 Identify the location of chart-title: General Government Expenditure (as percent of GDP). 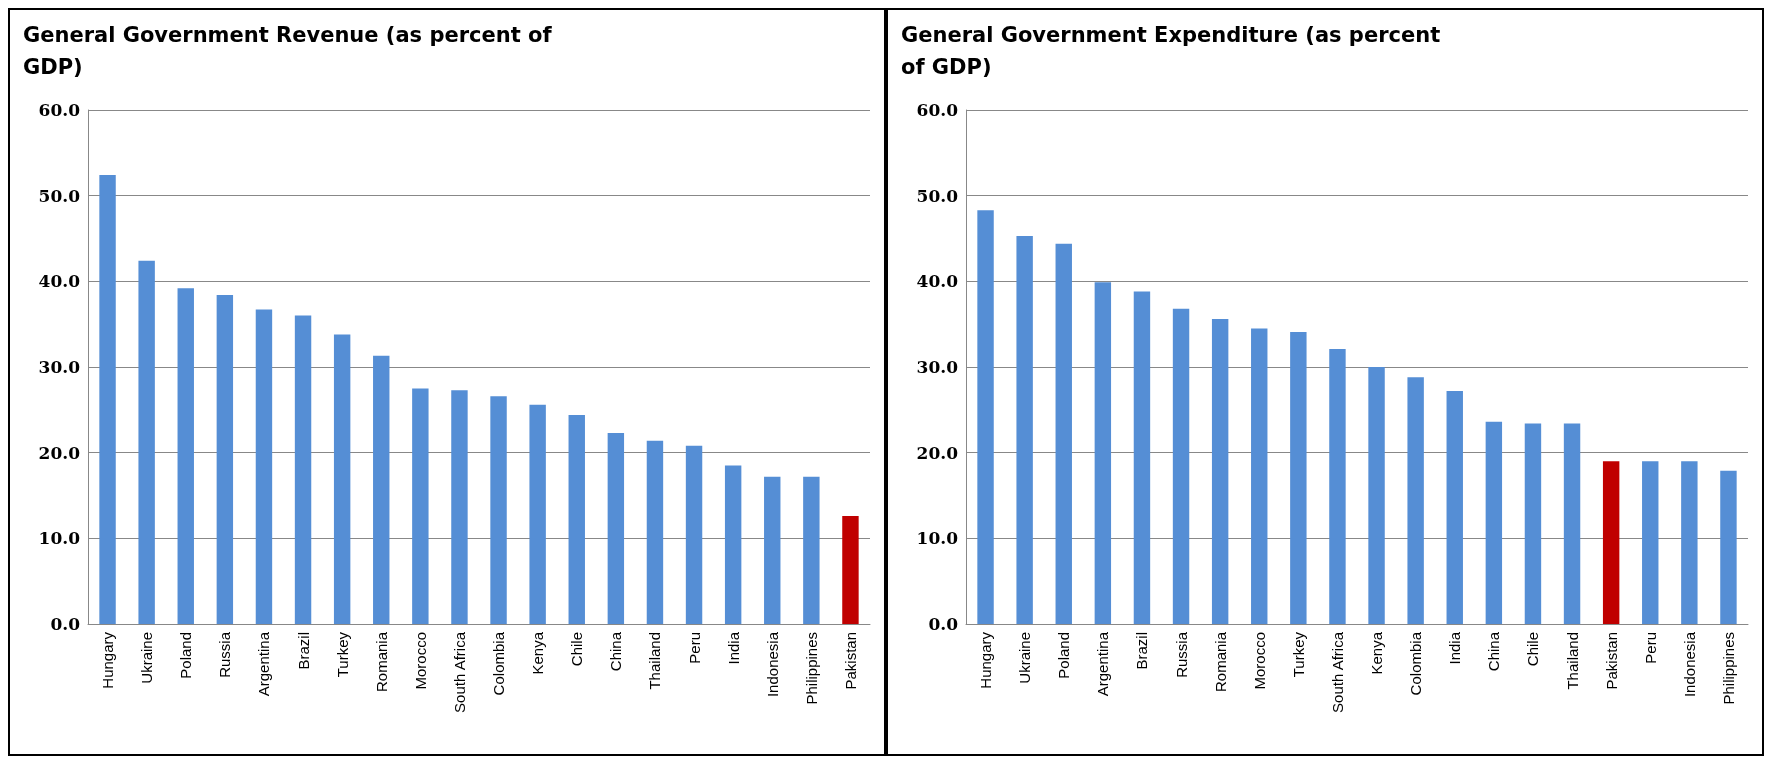
(1174, 51).